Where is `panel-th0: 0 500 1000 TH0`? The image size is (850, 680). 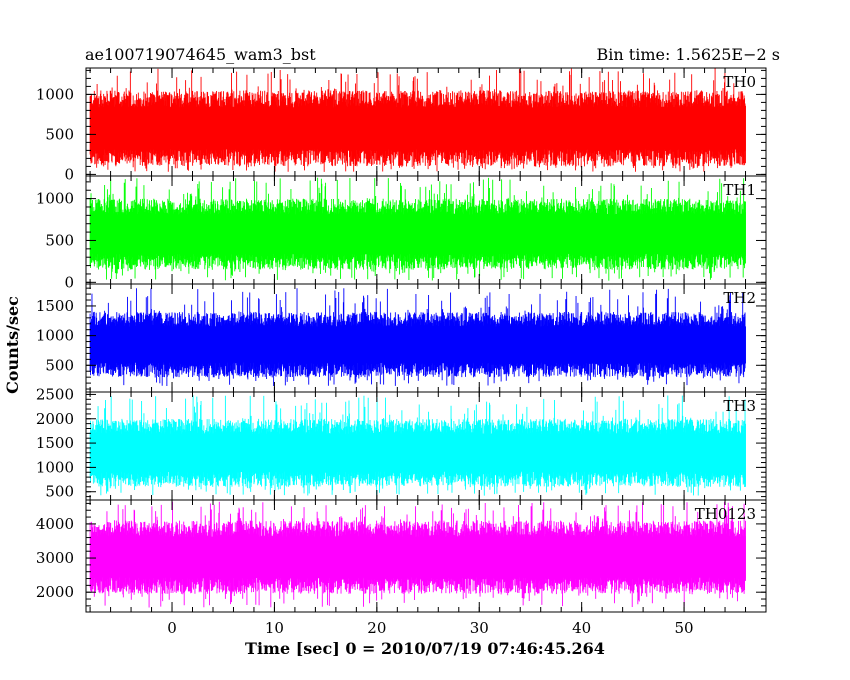
panel-th0: 0 500 1000 TH0 is located at coordinates (401, 125).